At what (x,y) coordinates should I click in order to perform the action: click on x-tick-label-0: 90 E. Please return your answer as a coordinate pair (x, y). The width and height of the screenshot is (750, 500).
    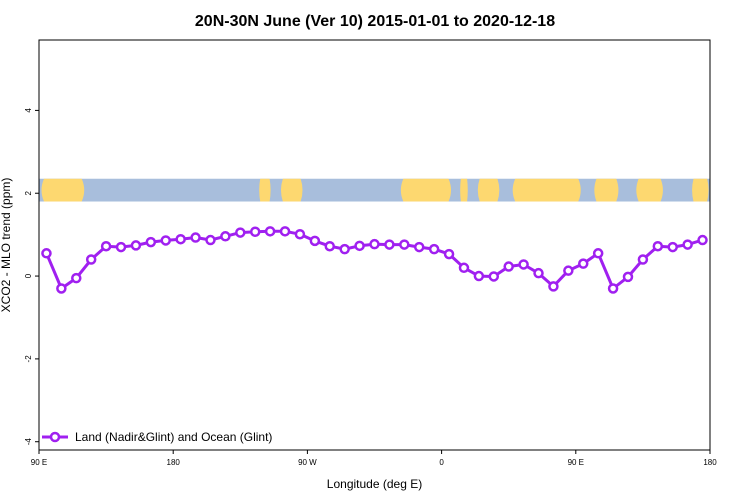
    Looking at the image, I should click on (39, 462).